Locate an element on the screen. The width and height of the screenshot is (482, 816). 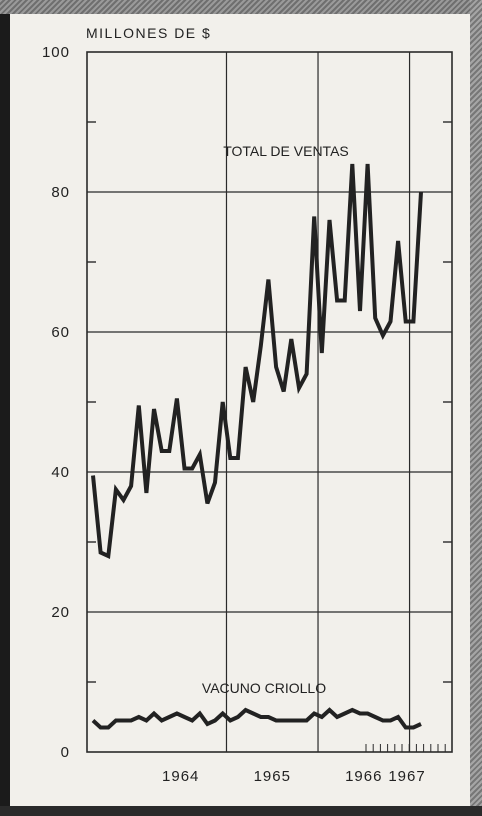
series-line-vacuno-criollo is located at coordinates (256, 718).